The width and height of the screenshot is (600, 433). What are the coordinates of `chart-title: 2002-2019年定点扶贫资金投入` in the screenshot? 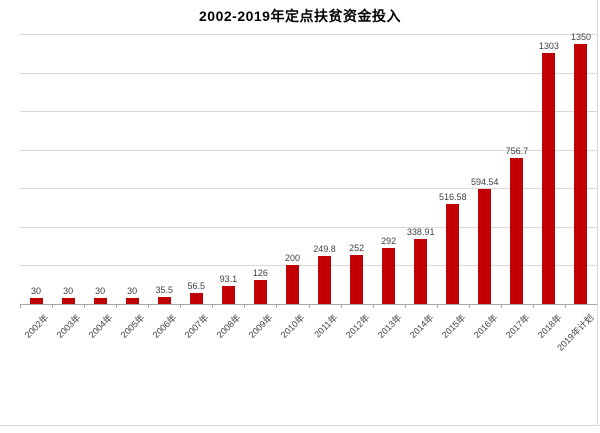 It's located at (300, 16).